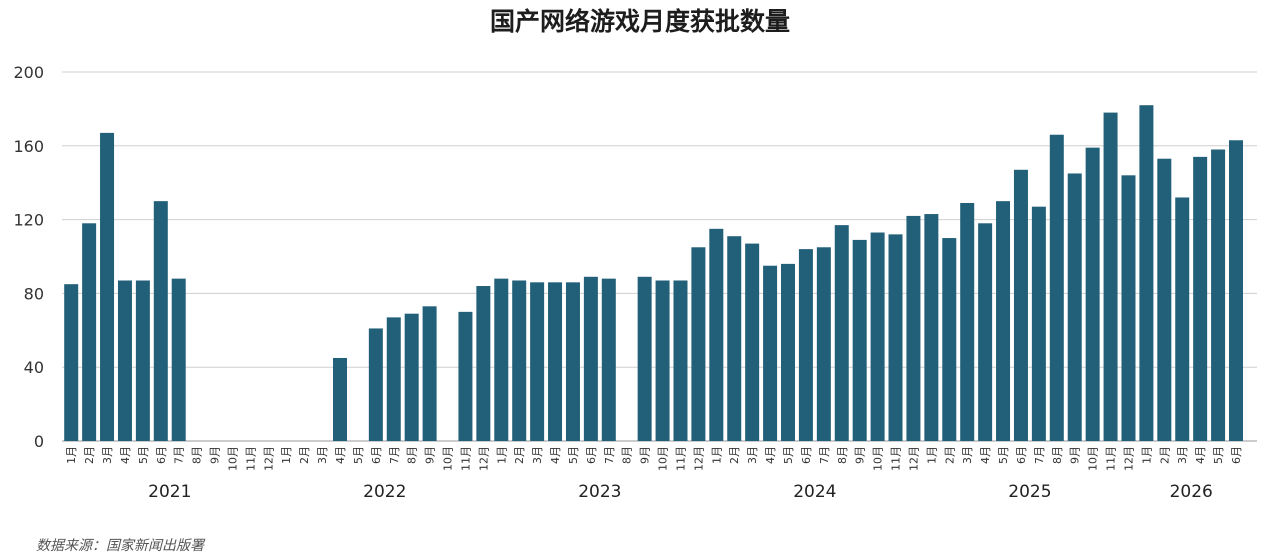 The image size is (1280, 557). What do you see at coordinates (169, 492) in the screenshot?
I see `year-label: 2021` at bounding box center [169, 492].